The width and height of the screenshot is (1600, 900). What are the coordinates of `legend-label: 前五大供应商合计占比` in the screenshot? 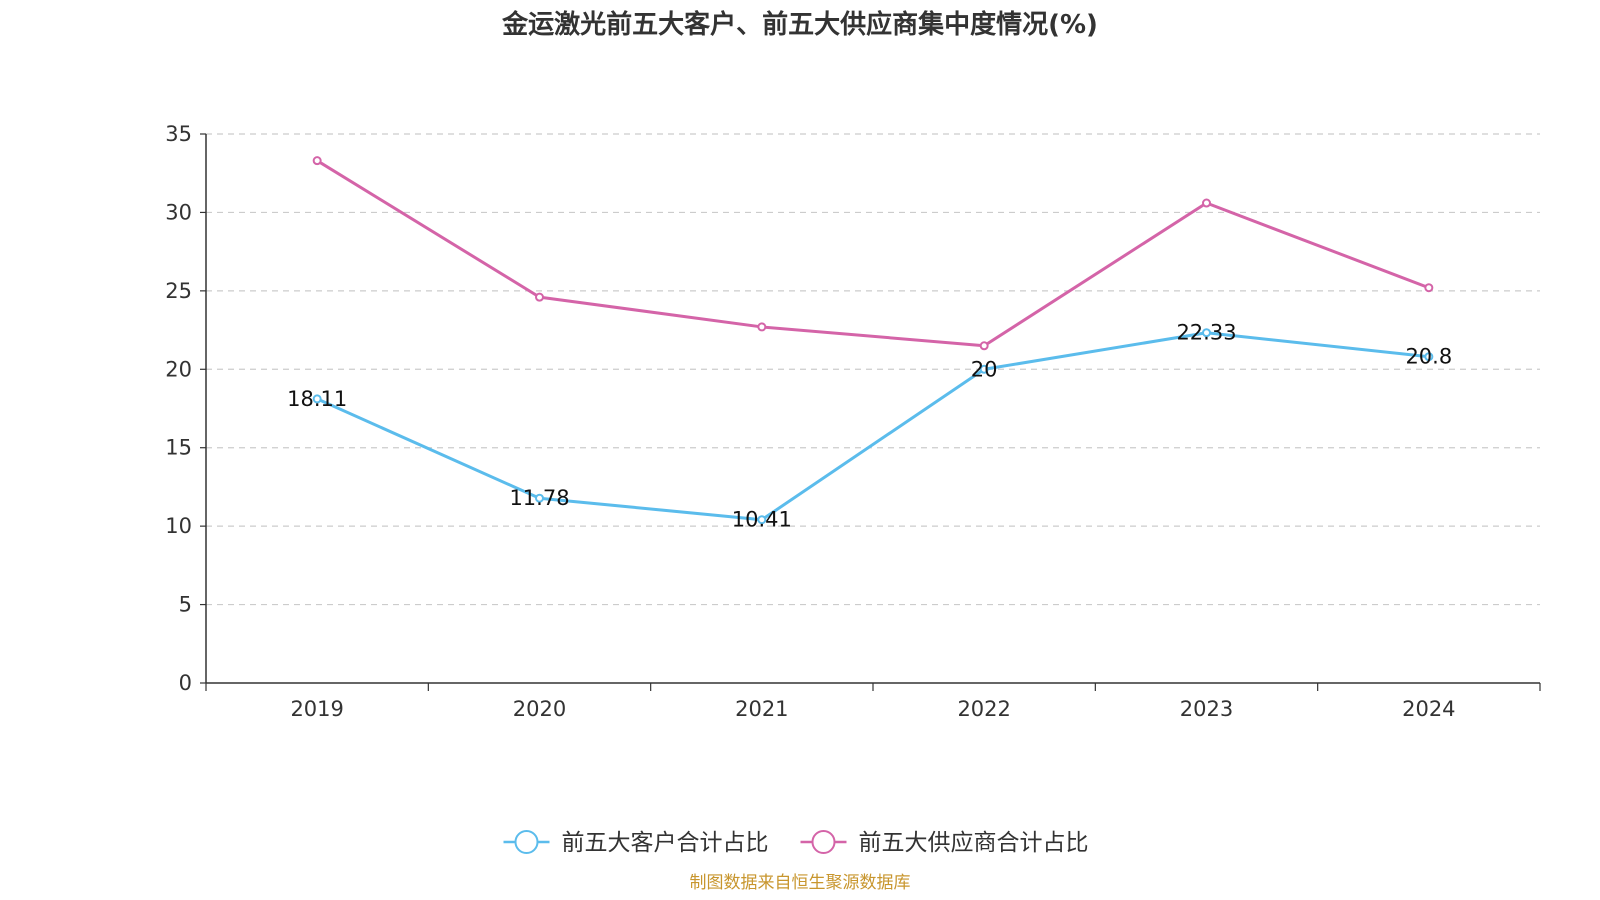 It's located at (974, 843).